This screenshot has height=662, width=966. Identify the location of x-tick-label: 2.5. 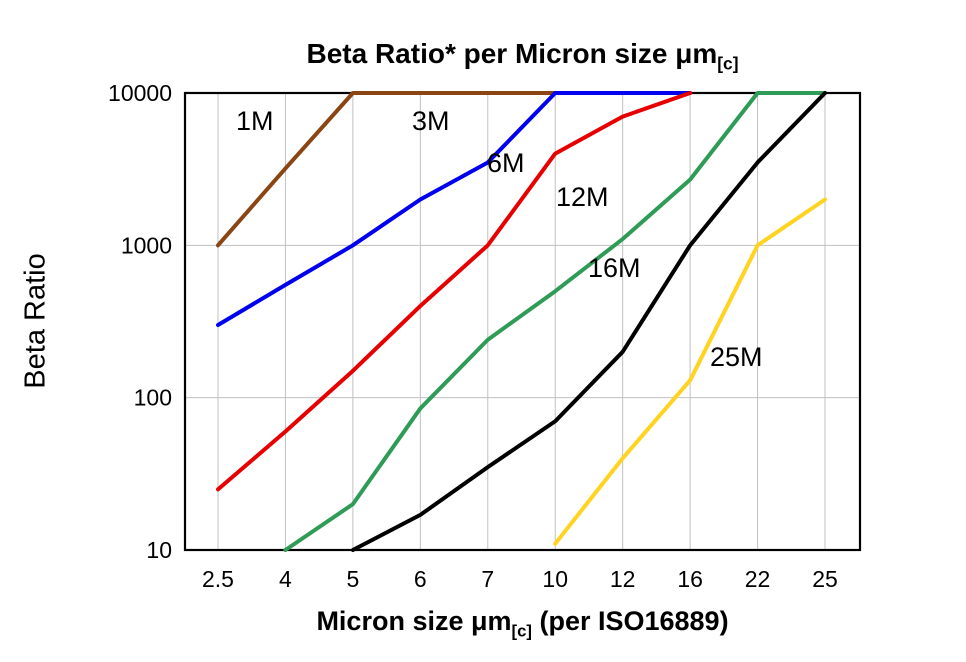
(218, 579).